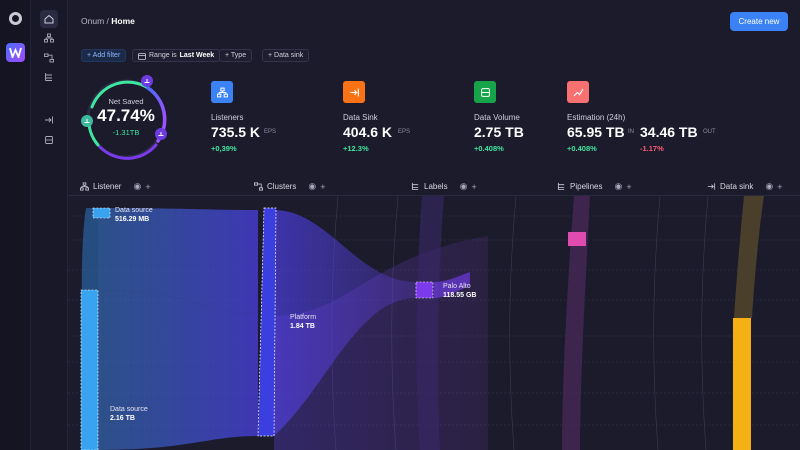  Describe the element at coordinates (104, 55) in the screenshot. I see `add-filter-button: + Add filter` at that location.